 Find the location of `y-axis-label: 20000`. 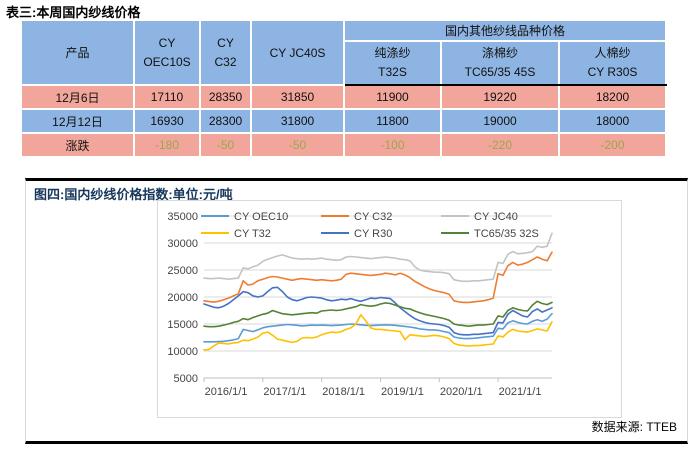

y-axis-label: 20000 is located at coordinates (182, 298).